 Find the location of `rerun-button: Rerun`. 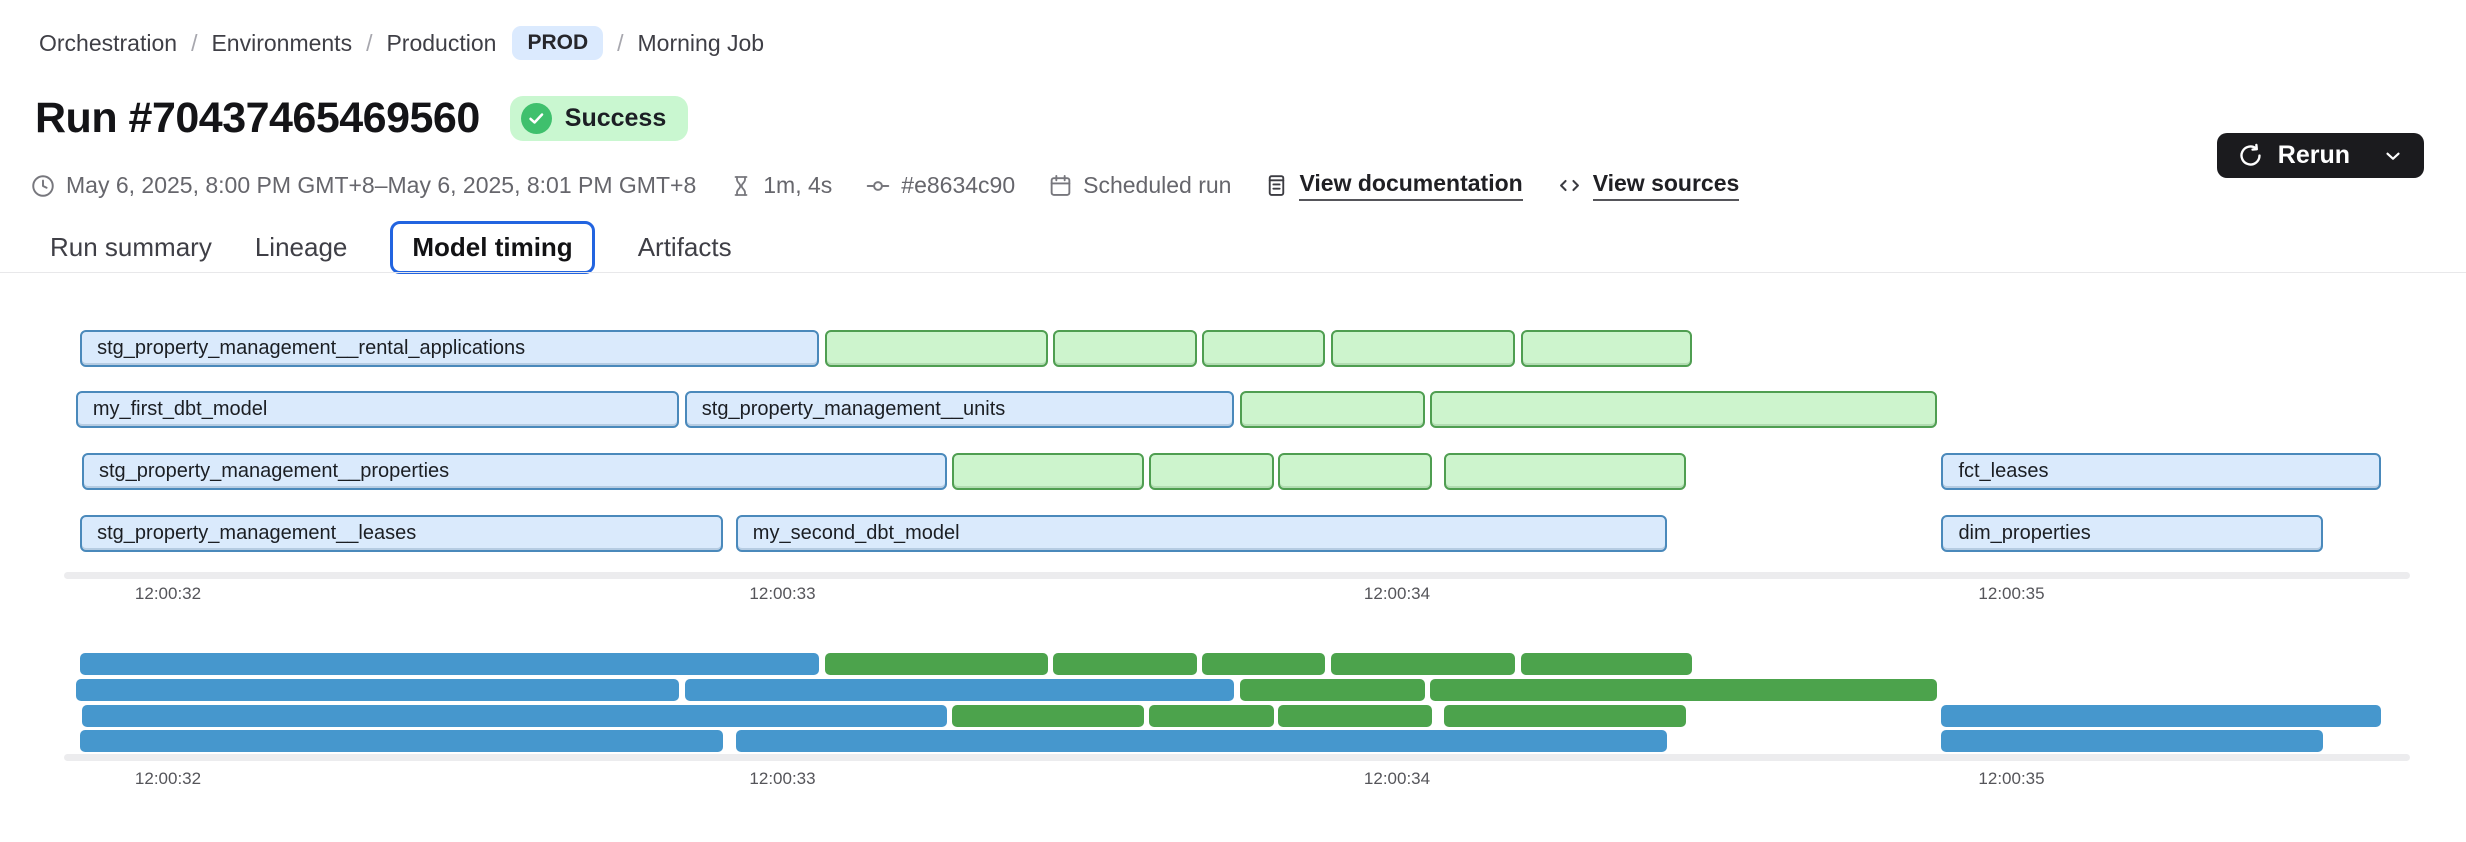

rerun-button: Rerun is located at coordinates (2320, 155).